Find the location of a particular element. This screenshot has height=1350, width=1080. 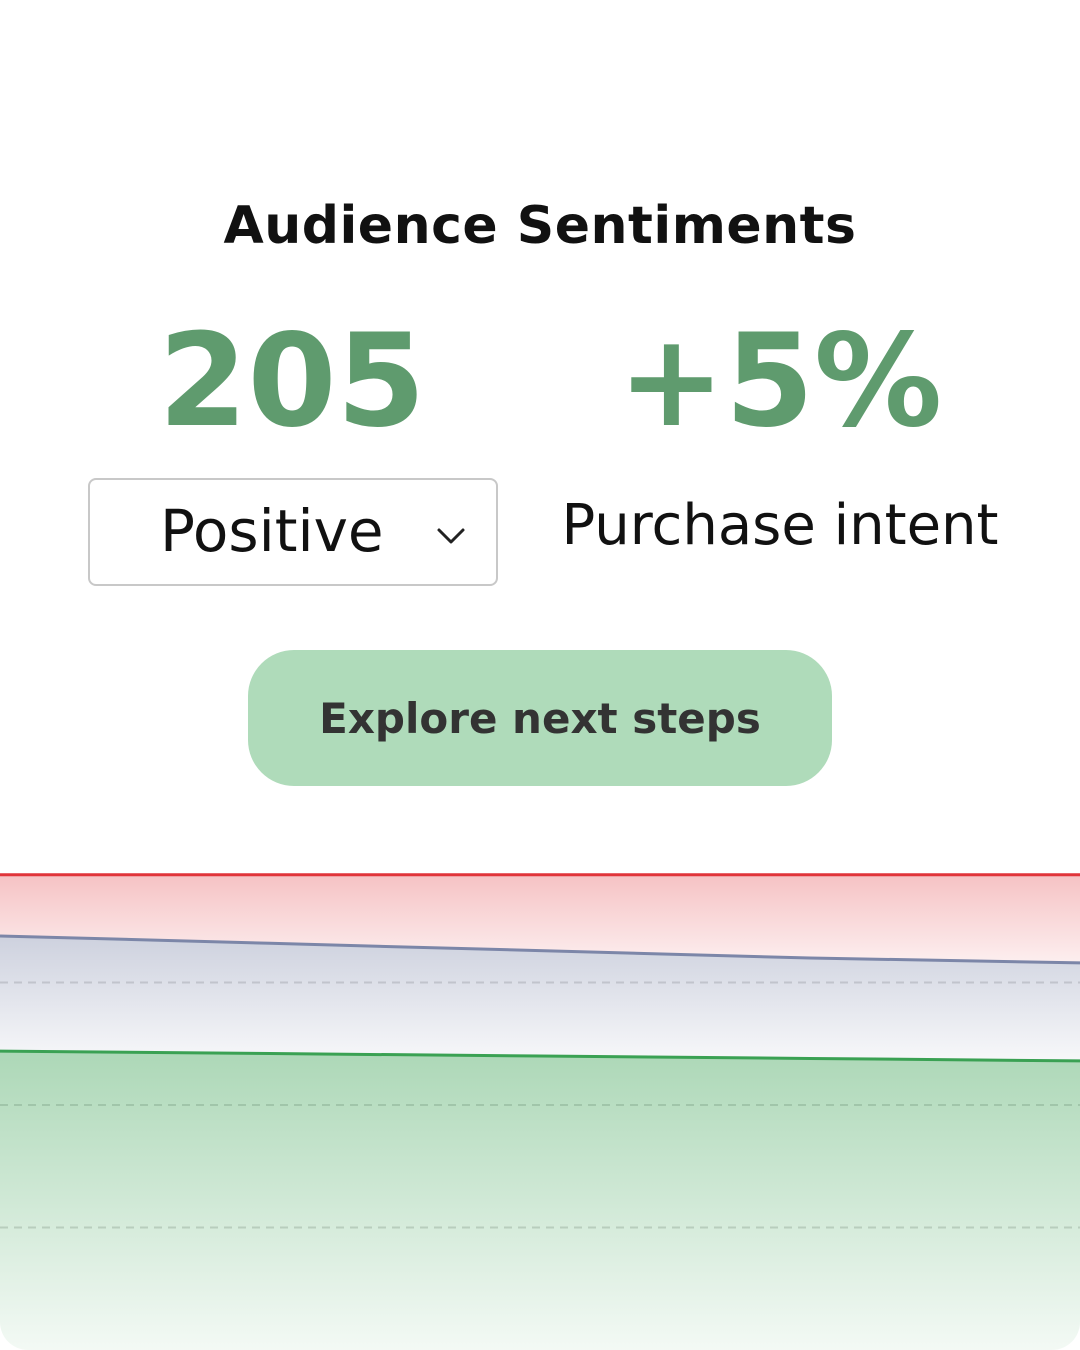

card-title: Audience Sentiments is located at coordinates (540, 226).